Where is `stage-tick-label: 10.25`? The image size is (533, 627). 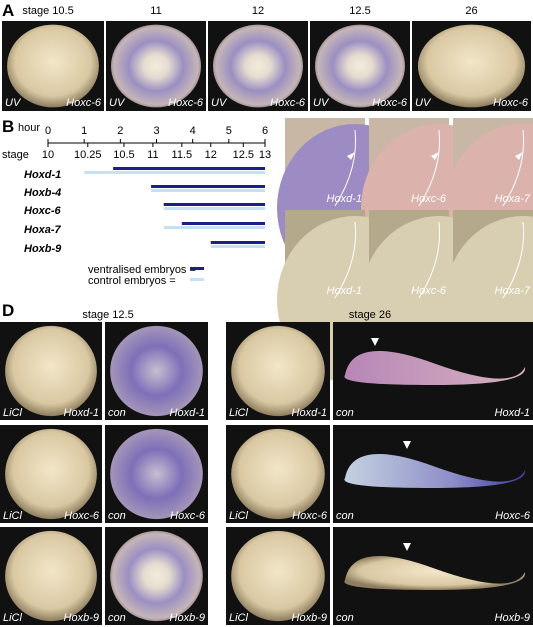 stage-tick-label: 10.25 is located at coordinates (88, 155).